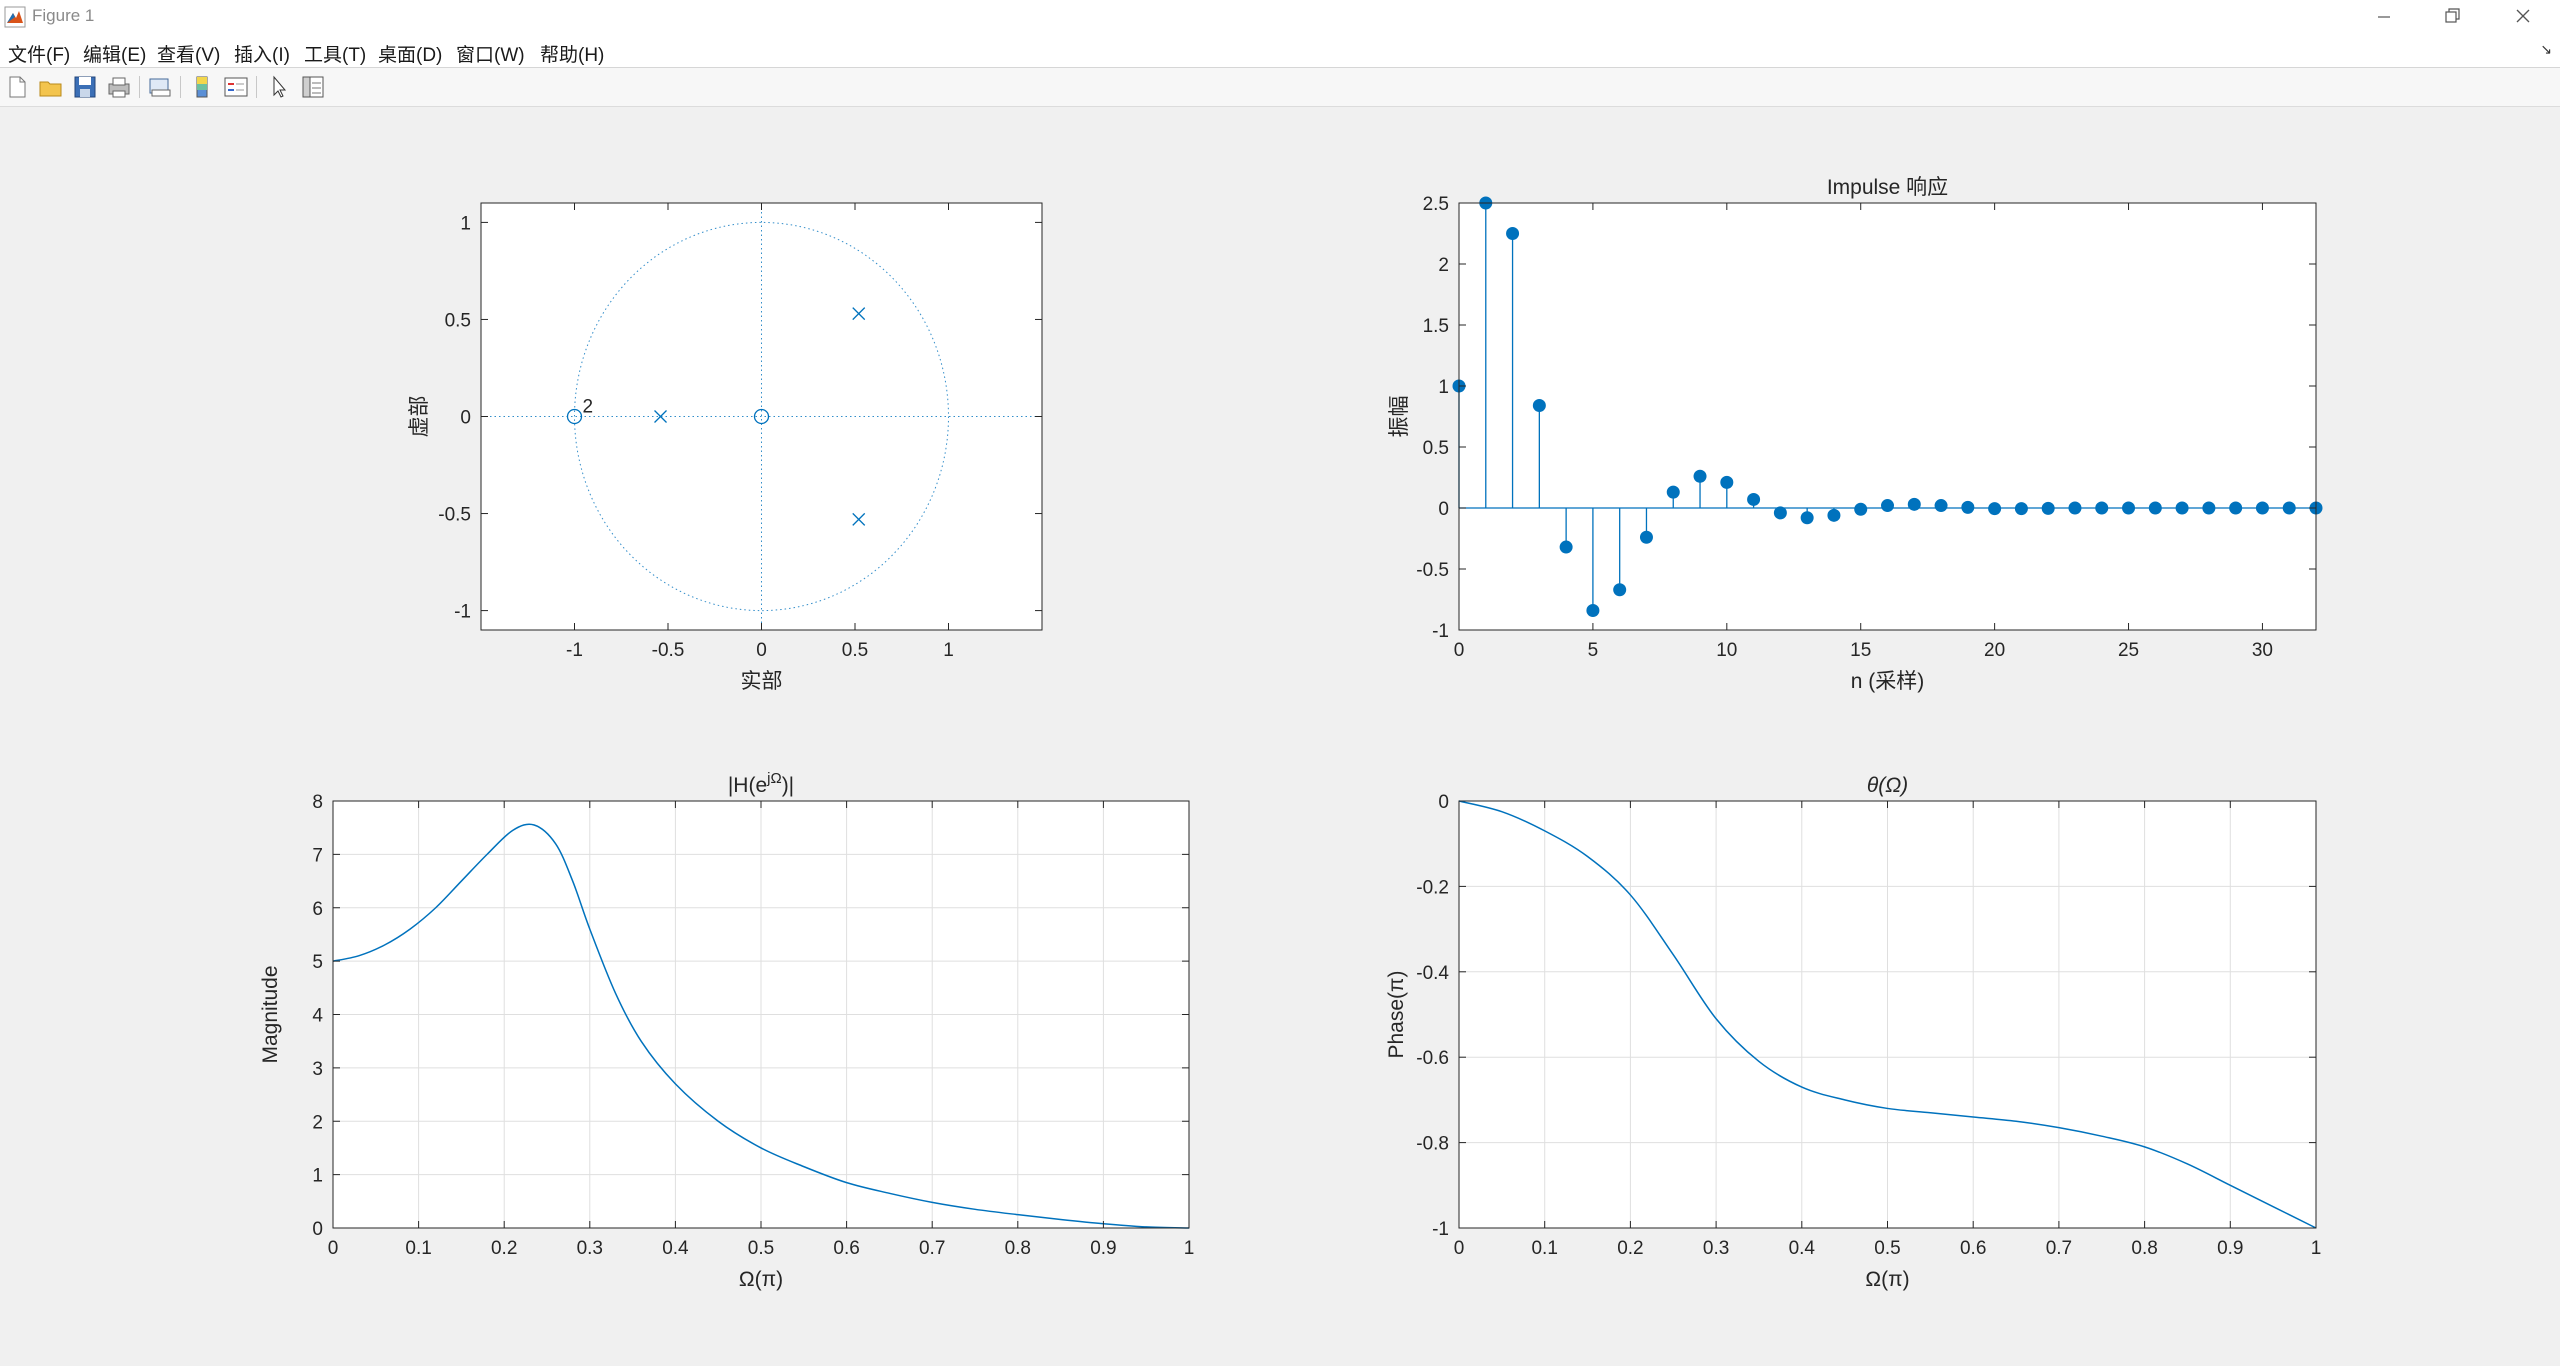 This screenshot has height=1366, width=2560. What do you see at coordinates (85, 87) in the screenshot?
I see `save-icon` at bounding box center [85, 87].